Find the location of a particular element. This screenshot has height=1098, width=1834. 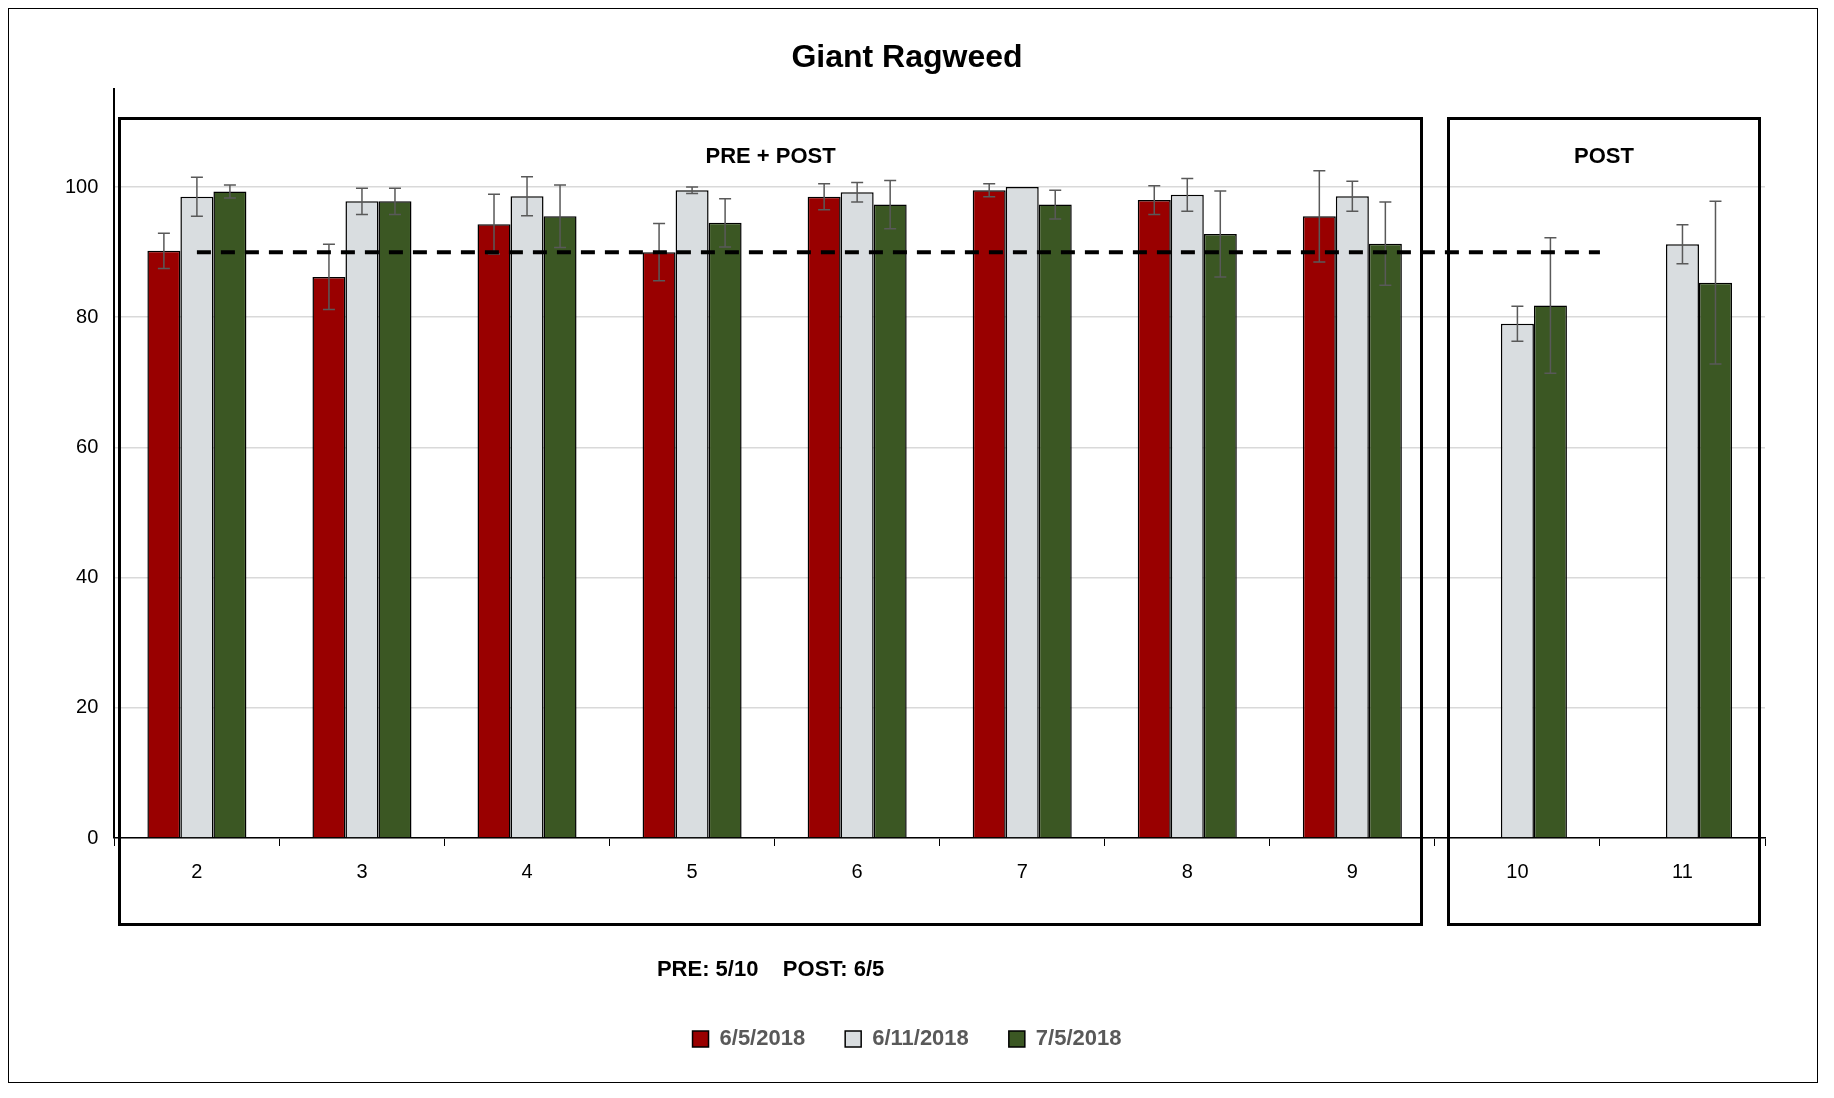

x-tick-label: 11 is located at coordinates (1682, 870).